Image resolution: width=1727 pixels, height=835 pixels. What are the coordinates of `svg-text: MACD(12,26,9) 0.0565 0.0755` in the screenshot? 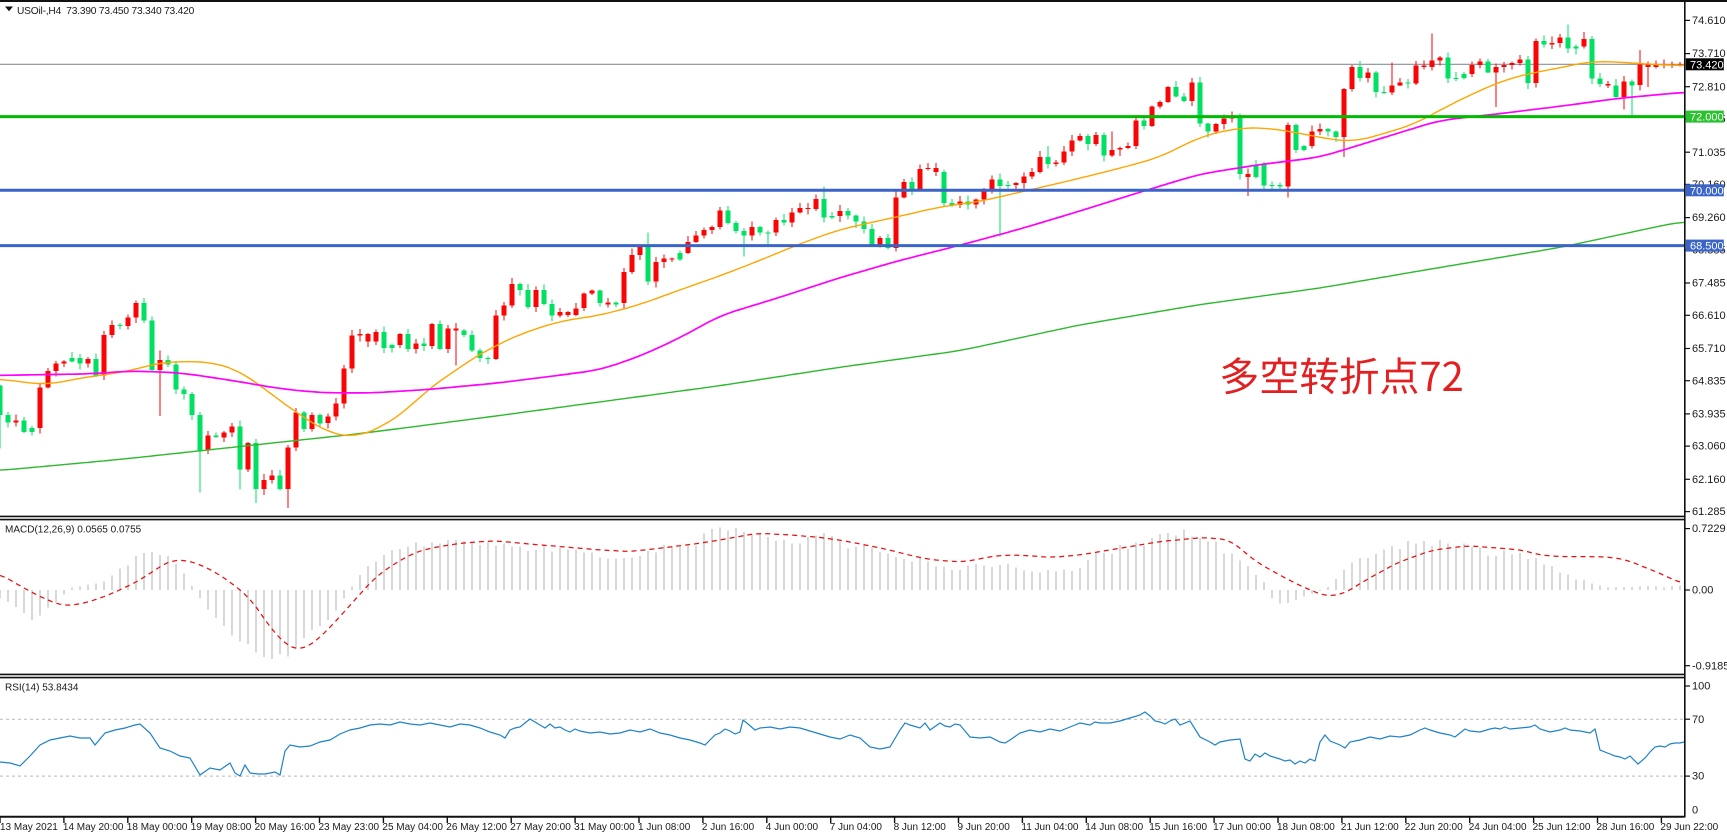 It's located at (73, 530).